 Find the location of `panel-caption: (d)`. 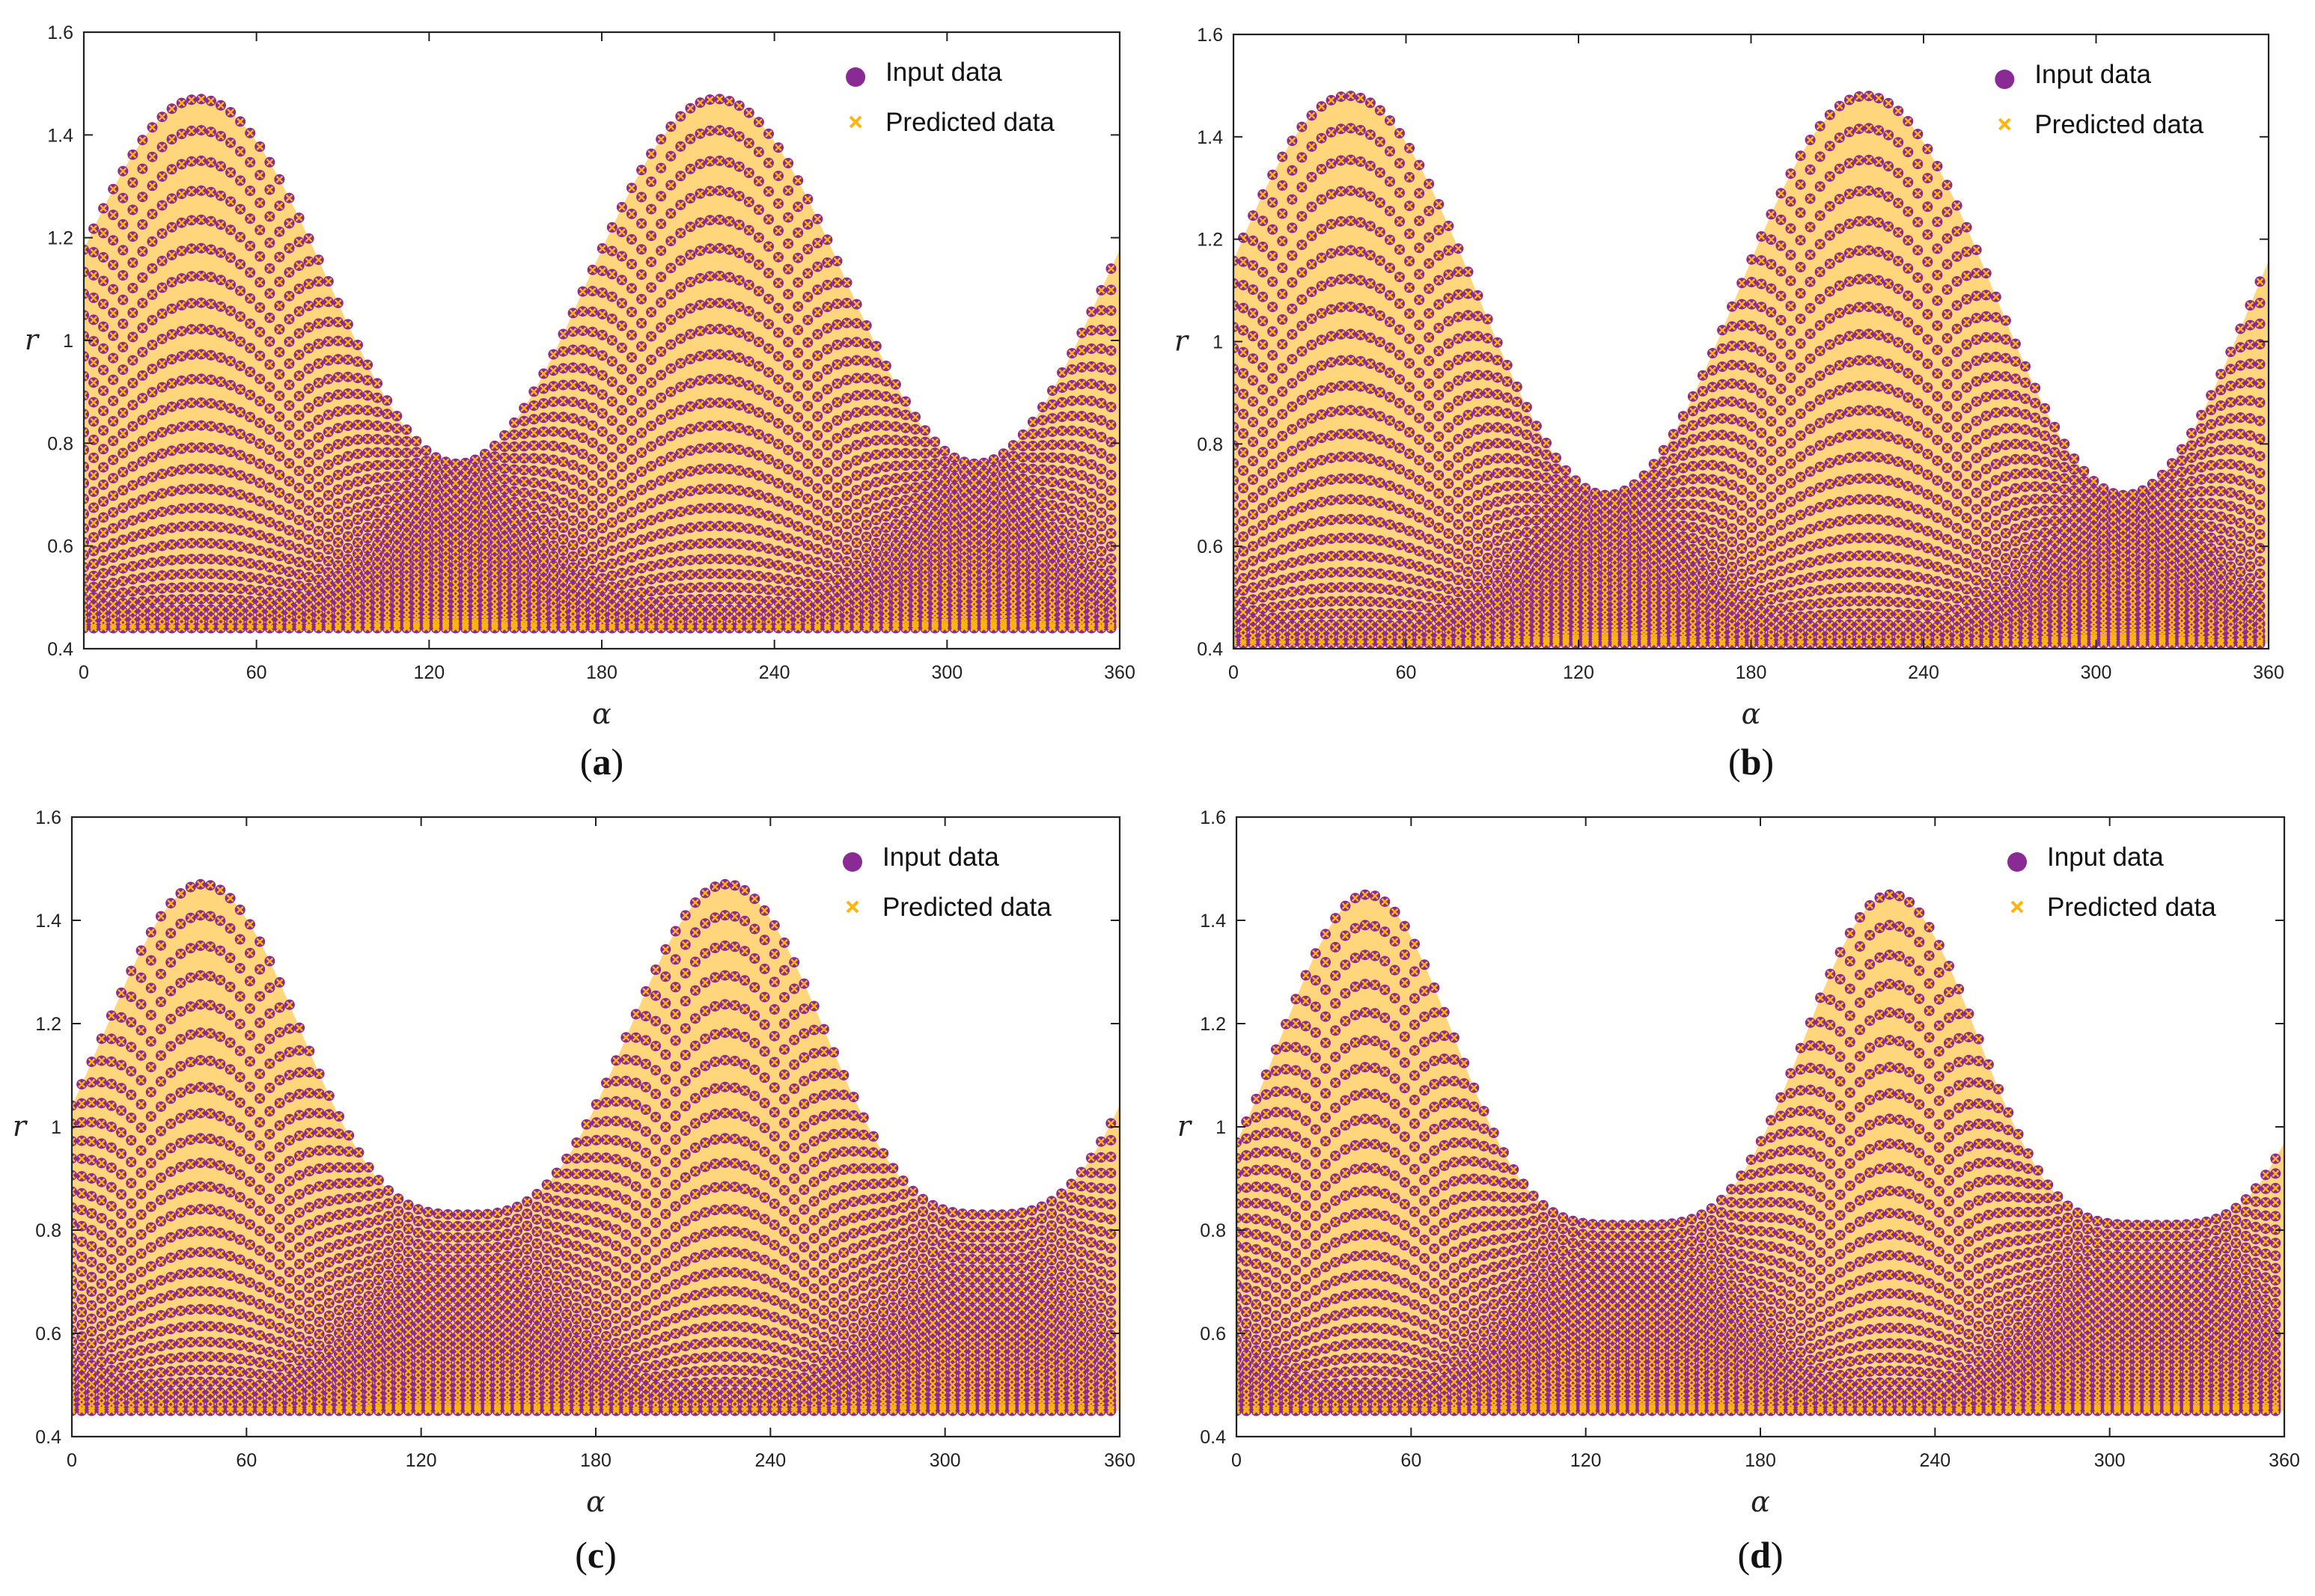

panel-caption: (d) is located at coordinates (1760, 1555).